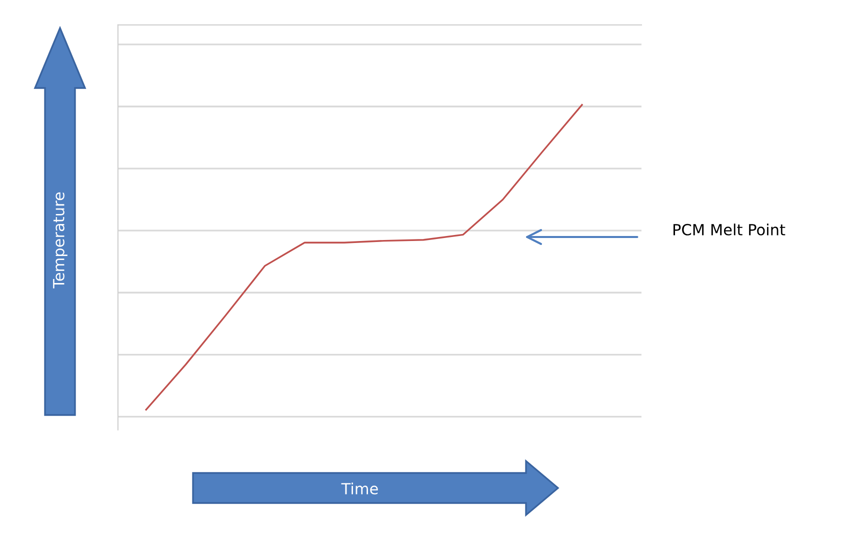 The image size is (861, 542). What do you see at coordinates (730, 230) in the screenshot?
I see `text: PCM Melt Point` at bounding box center [730, 230].